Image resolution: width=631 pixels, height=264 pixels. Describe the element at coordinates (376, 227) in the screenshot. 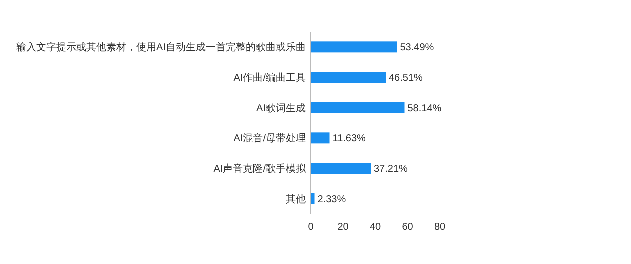

I see `x-tick-label: 40` at that location.